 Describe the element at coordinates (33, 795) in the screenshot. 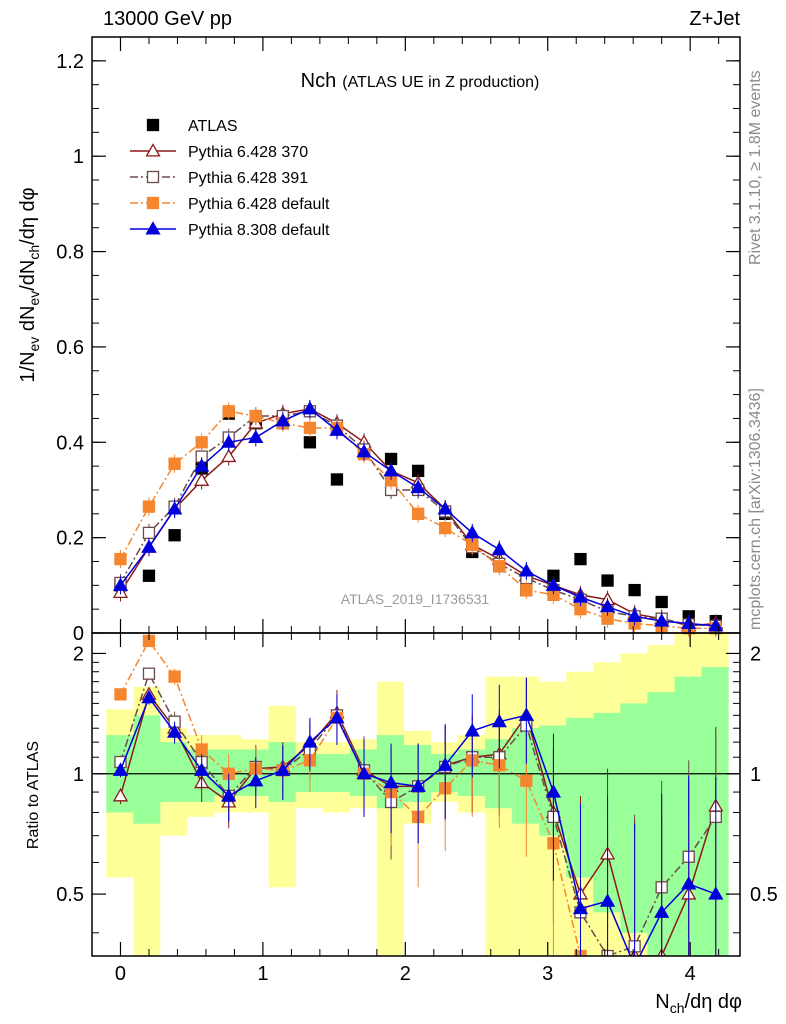

I see `ratio-y-axis-label: Ratio to ATLAS` at that location.